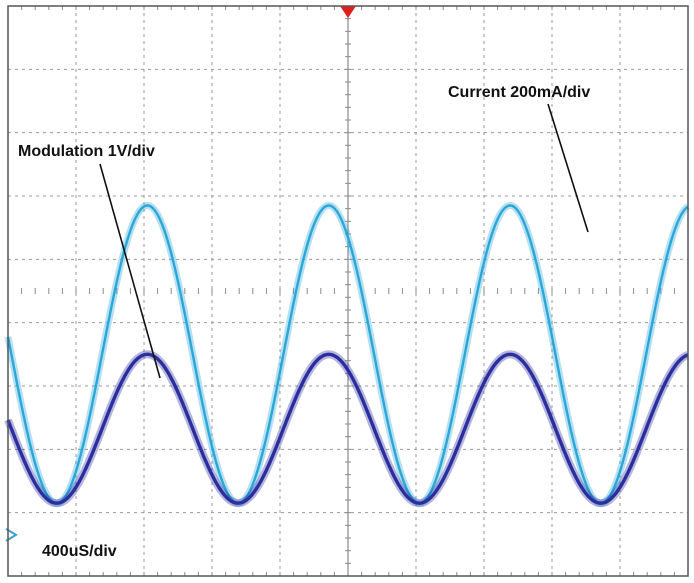  Describe the element at coordinates (348, 12) in the screenshot. I see `trigger-position-marker` at that location.